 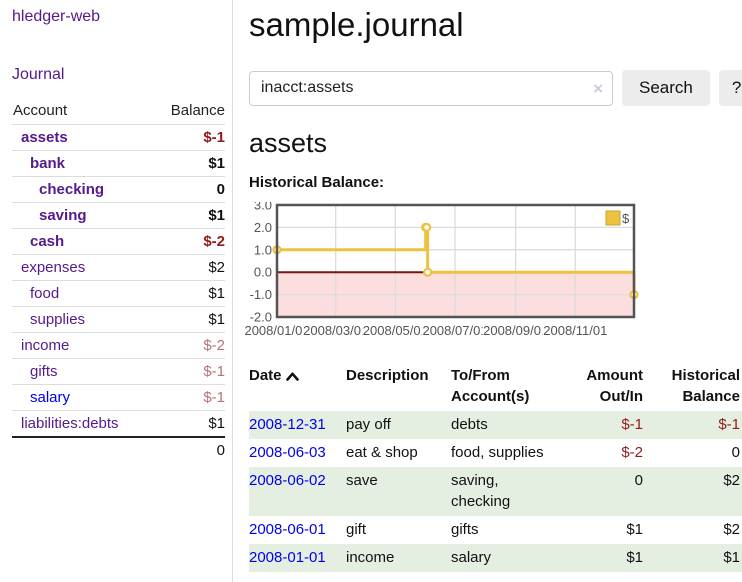 I want to click on transaction-date-link: 2008-06-02, so click(x=287, y=480).